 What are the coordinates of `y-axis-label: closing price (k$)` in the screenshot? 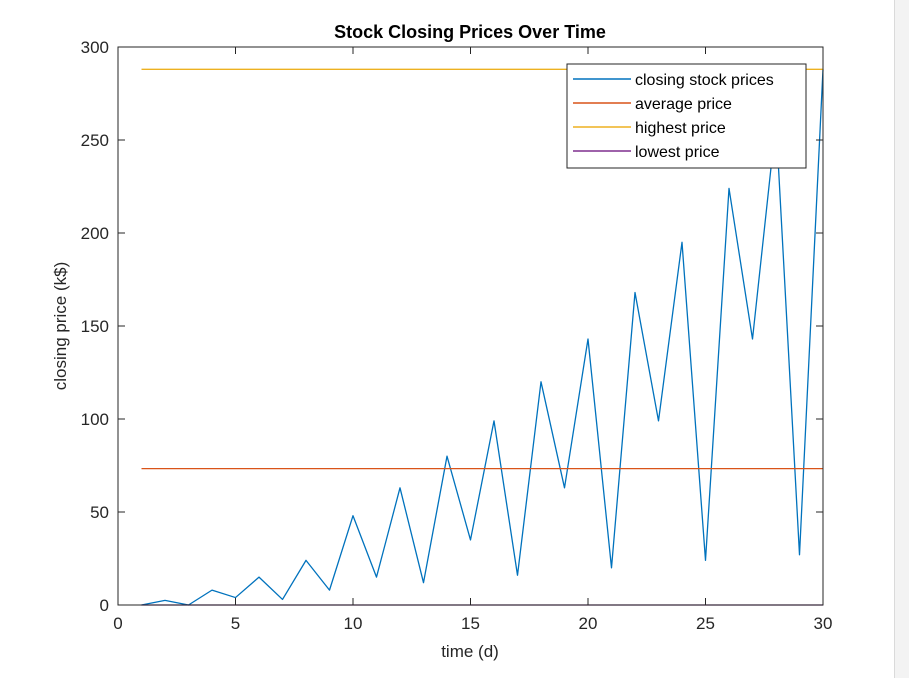 It's located at (60, 326).